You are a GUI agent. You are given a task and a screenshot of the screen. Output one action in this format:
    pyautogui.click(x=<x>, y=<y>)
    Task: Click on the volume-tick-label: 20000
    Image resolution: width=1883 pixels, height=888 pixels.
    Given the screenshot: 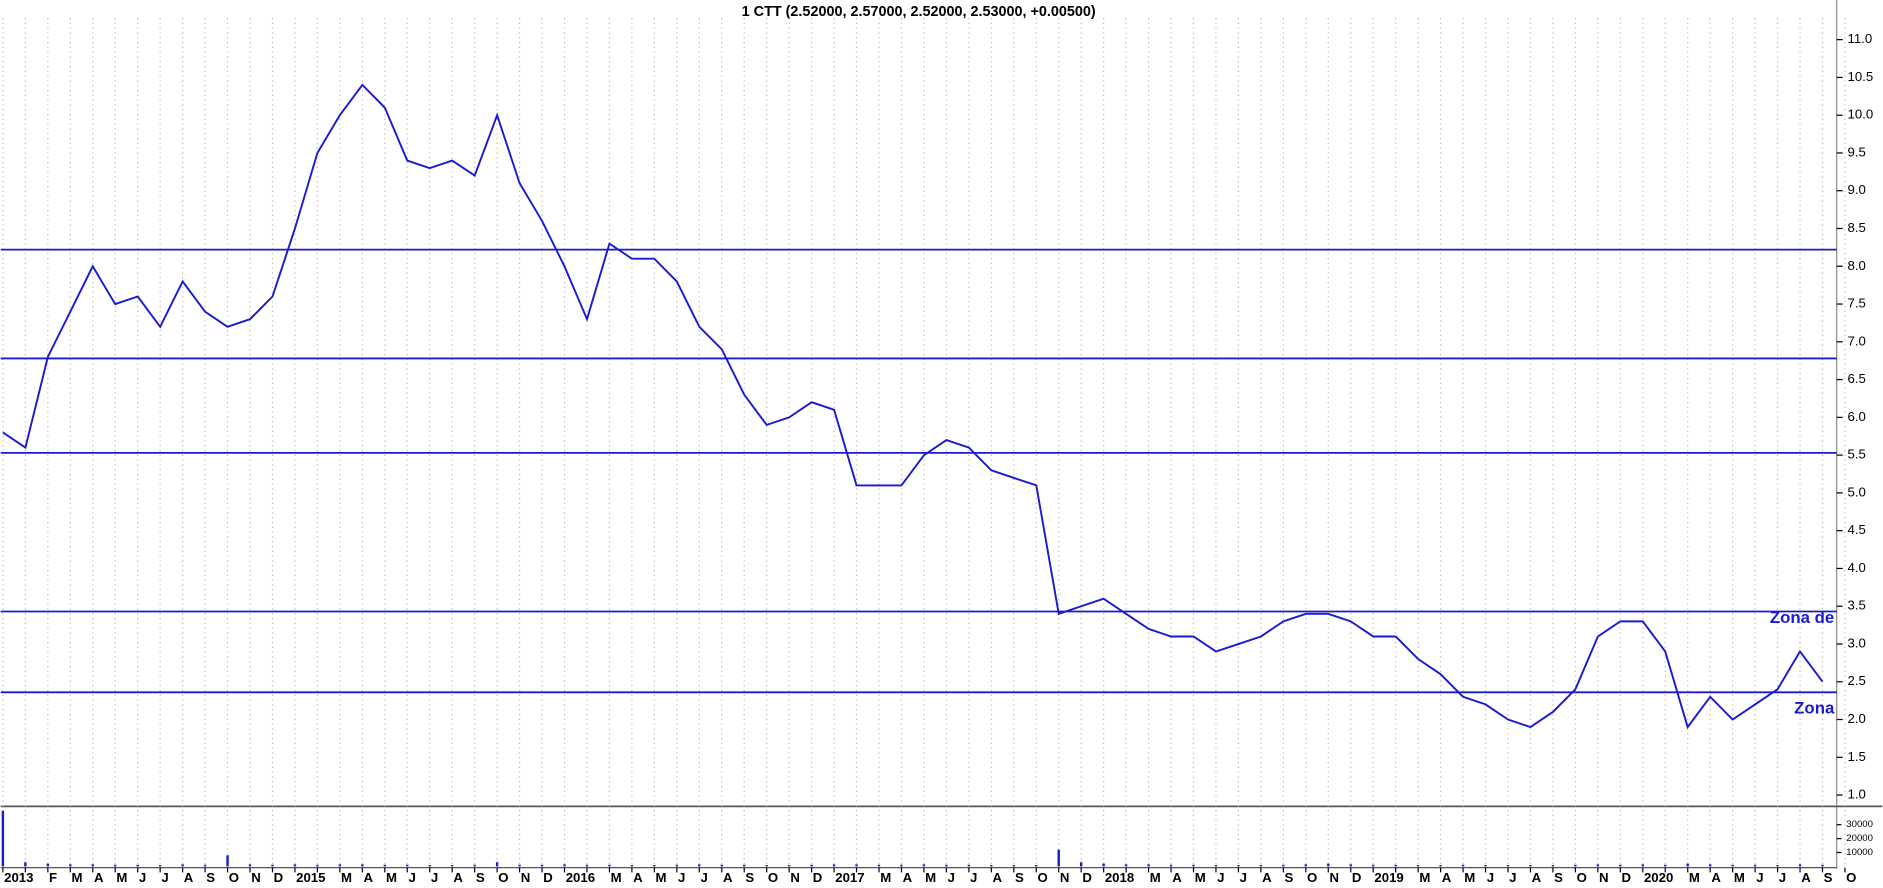 What is the action you would take?
    pyautogui.click(x=1859, y=838)
    